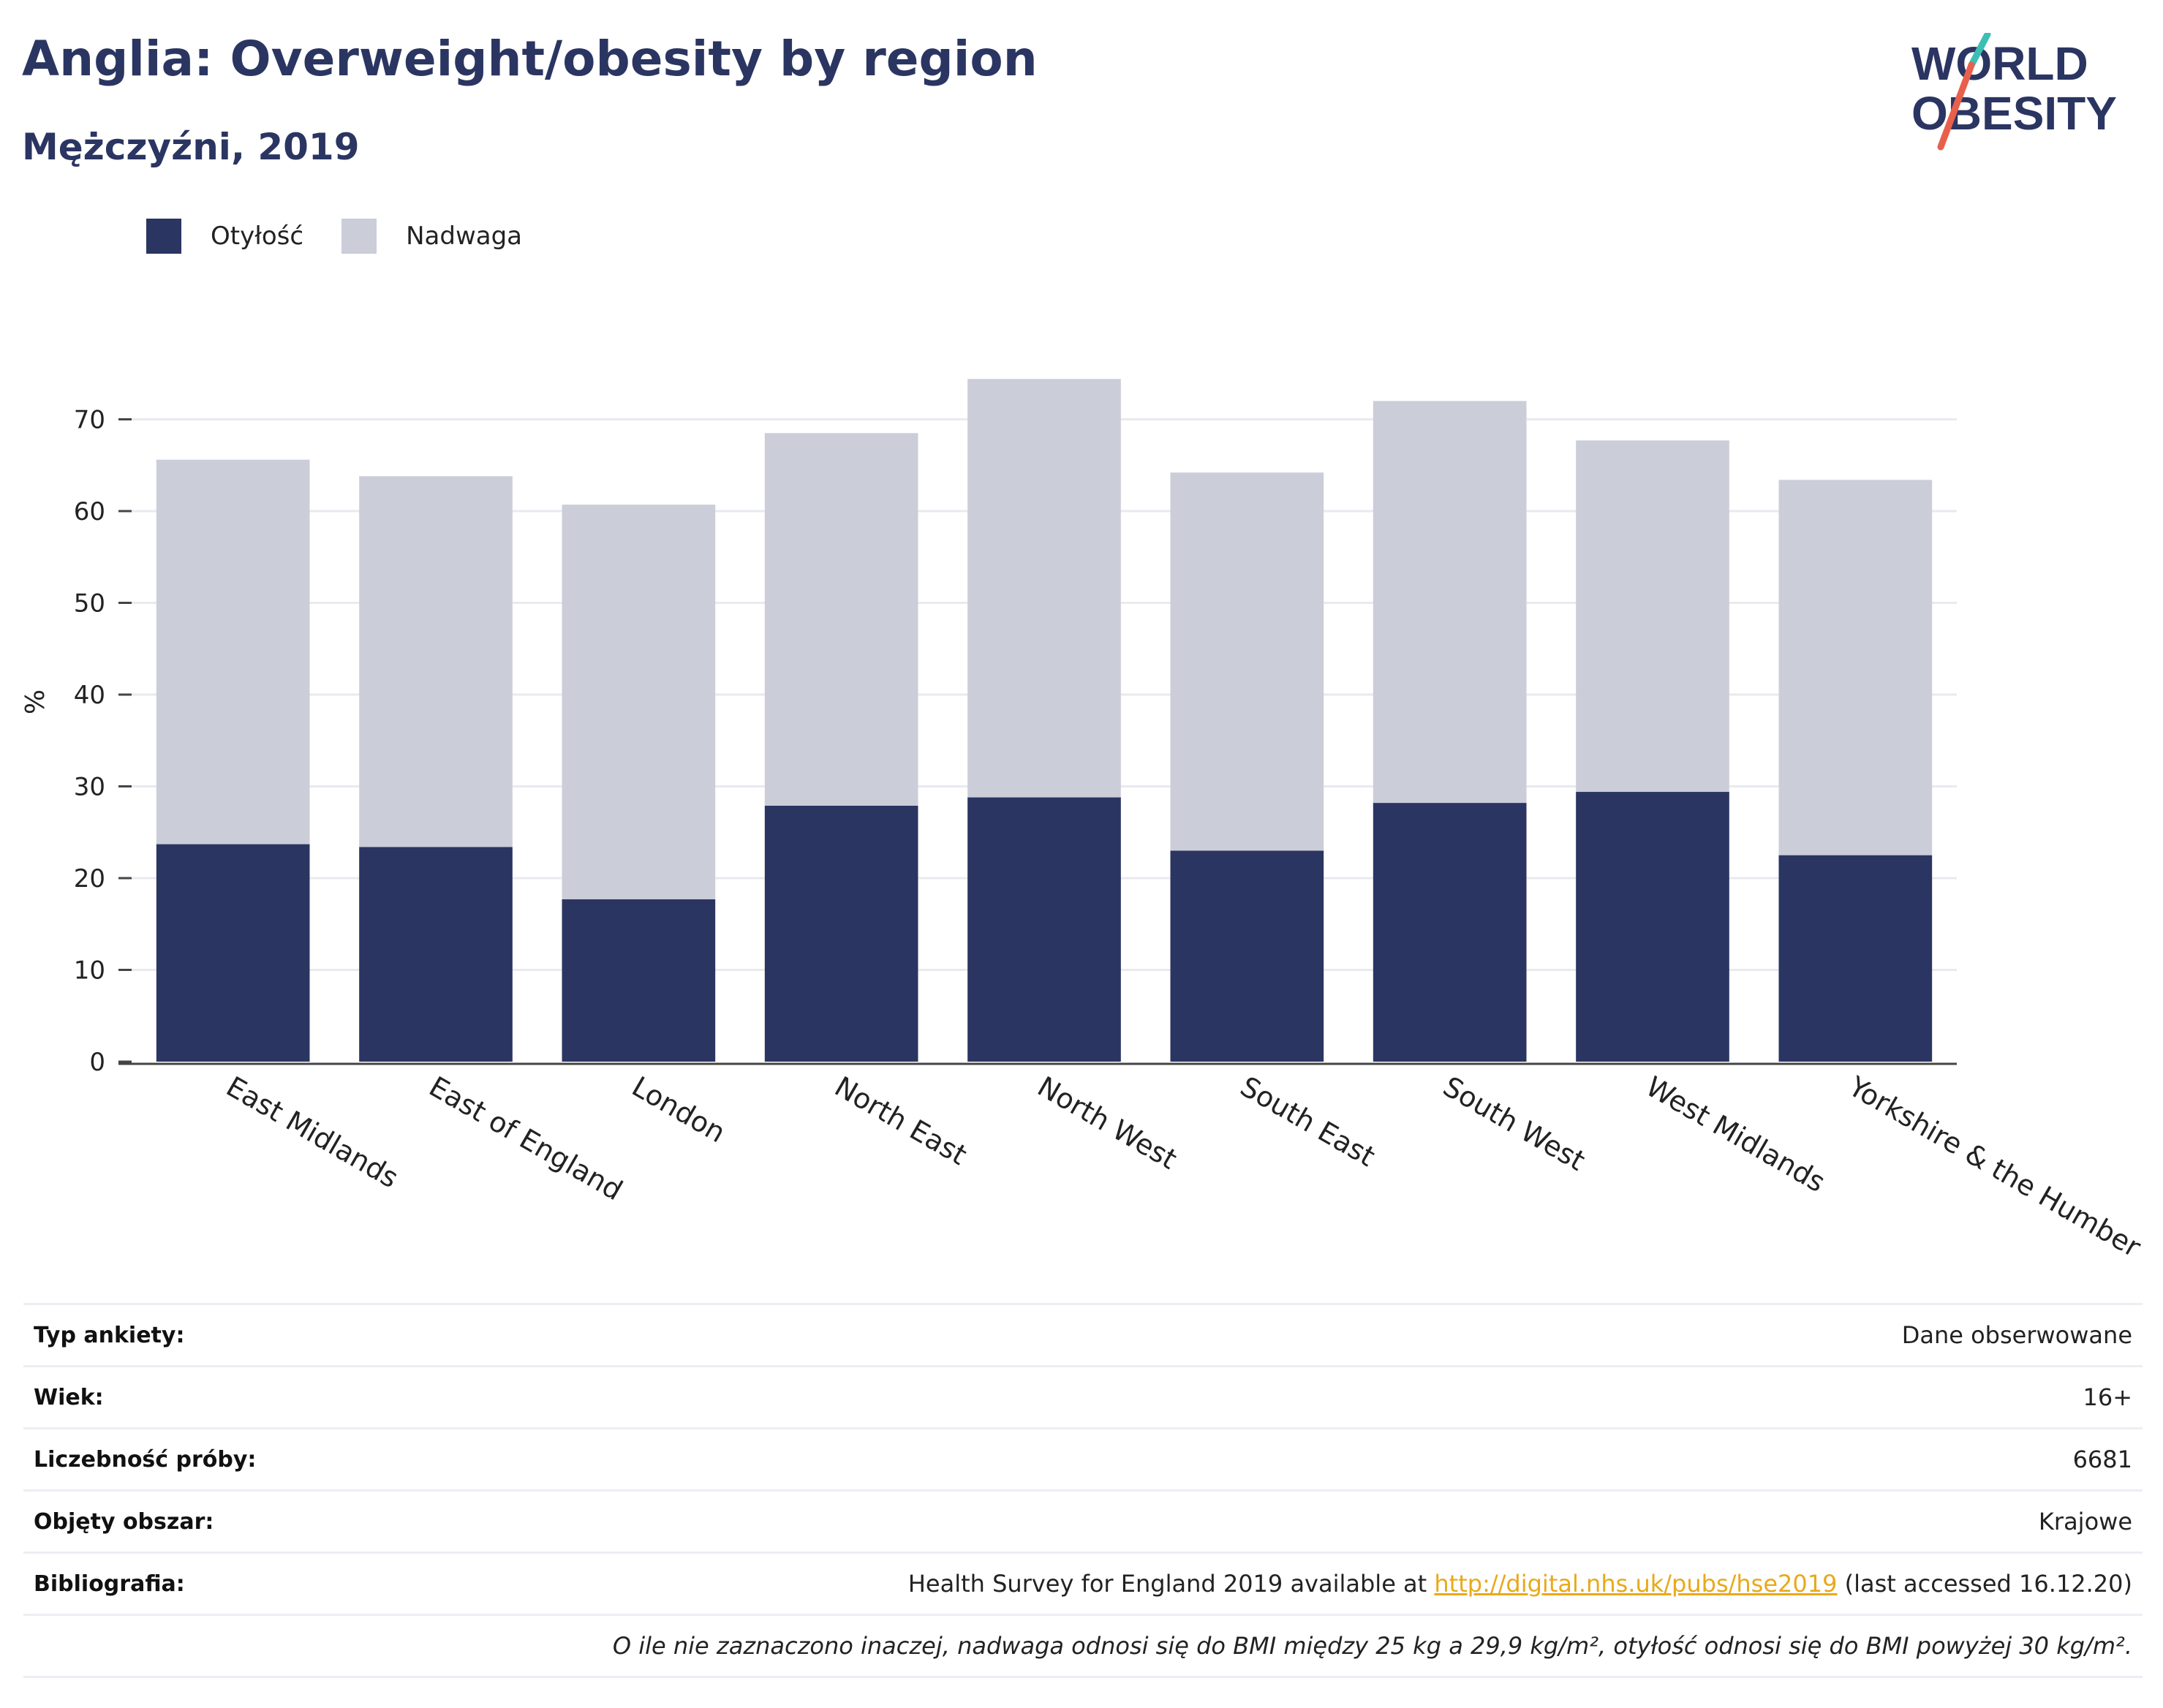 The width and height of the screenshot is (2163, 1708). Describe the element at coordinates (359, 236) in the screenshot. I see `legend-swatch-overweight` at that location.